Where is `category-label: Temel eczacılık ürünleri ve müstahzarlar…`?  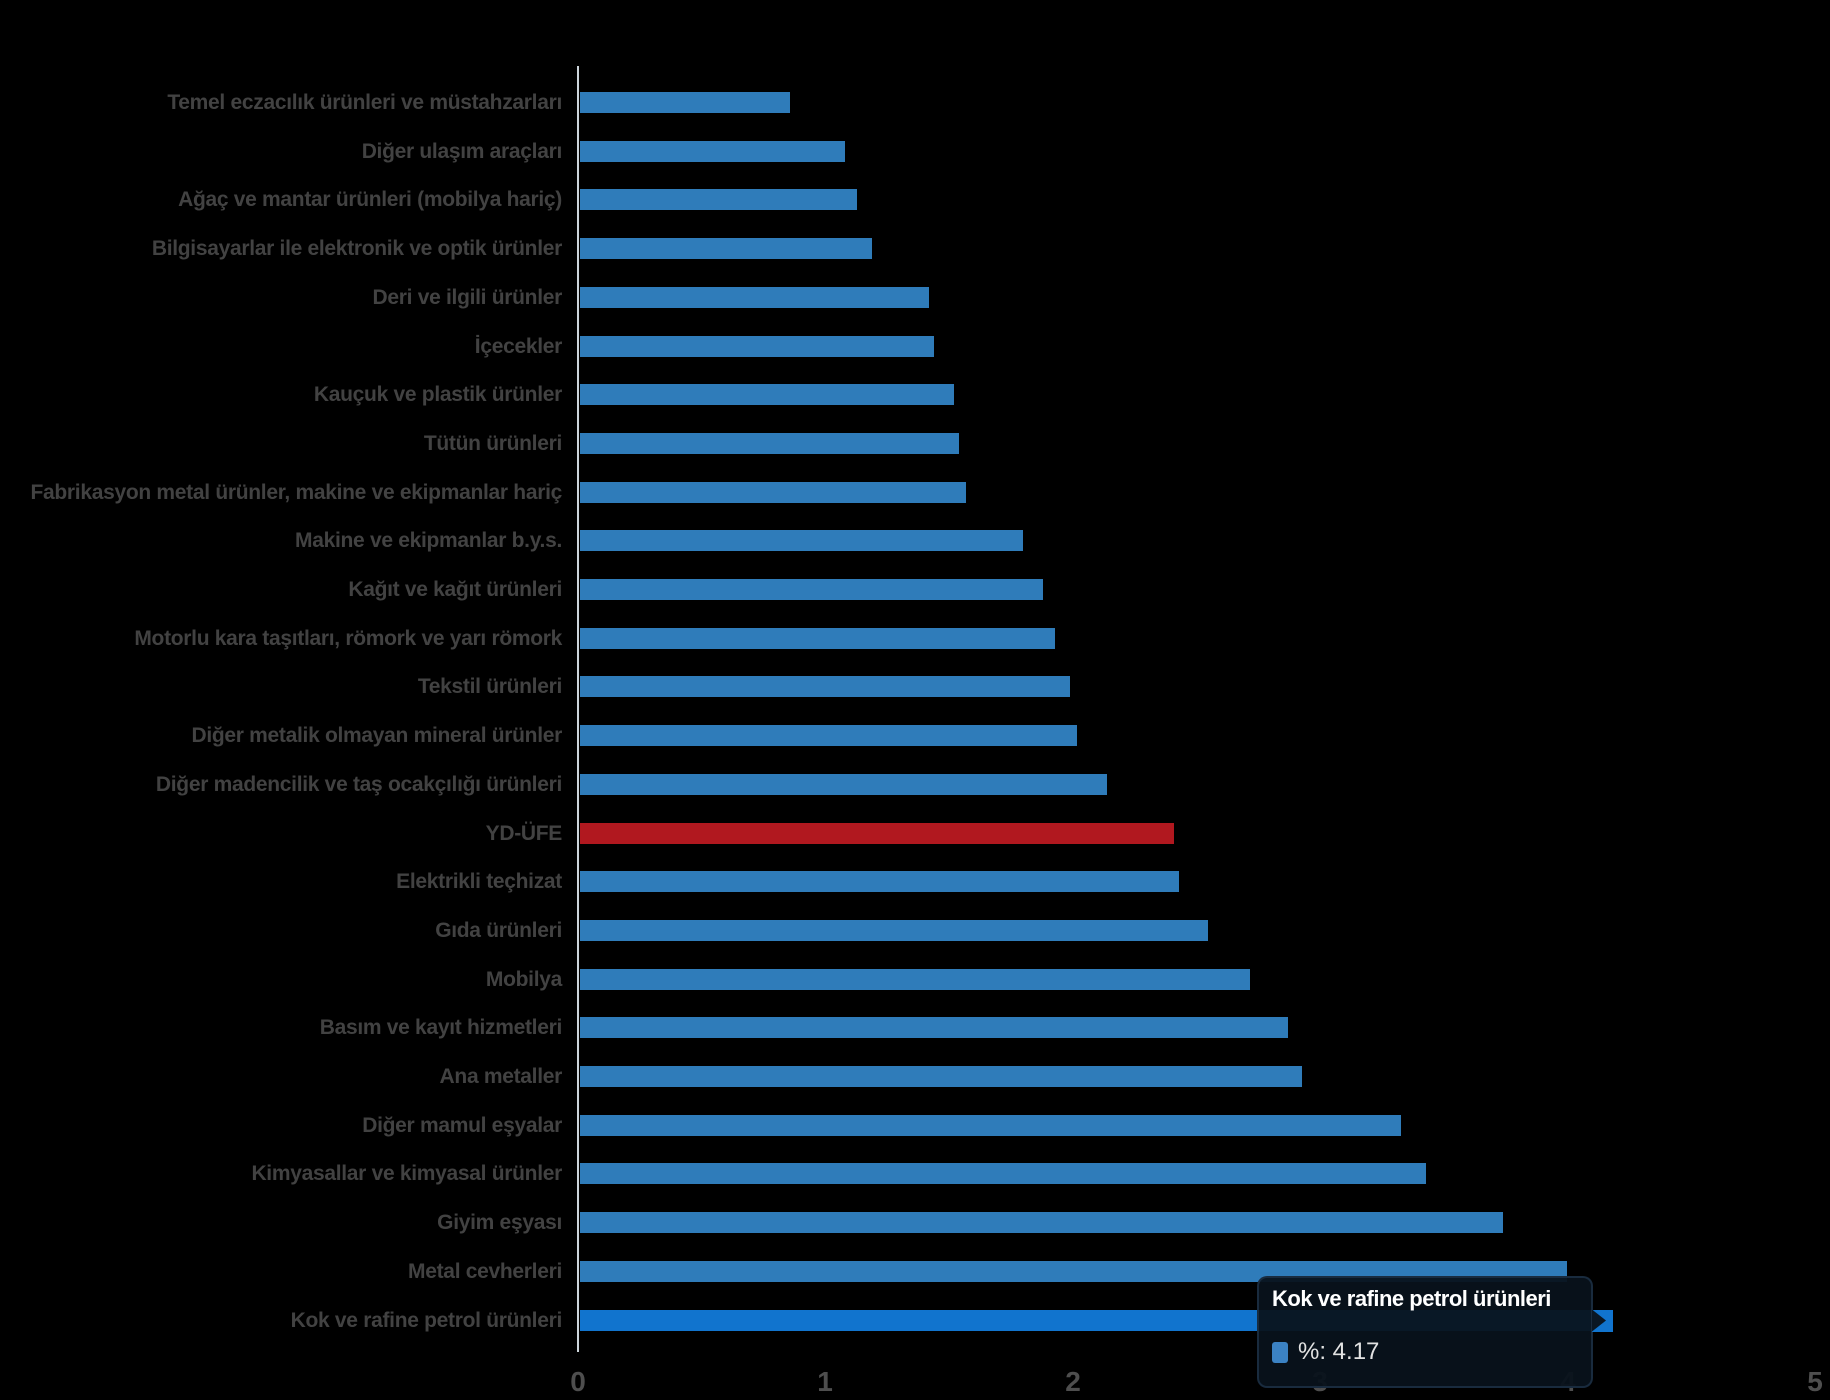
category-label: Temel eczacılık ürünleri ve müstahzarlar… is located at coordinates (364, 102).